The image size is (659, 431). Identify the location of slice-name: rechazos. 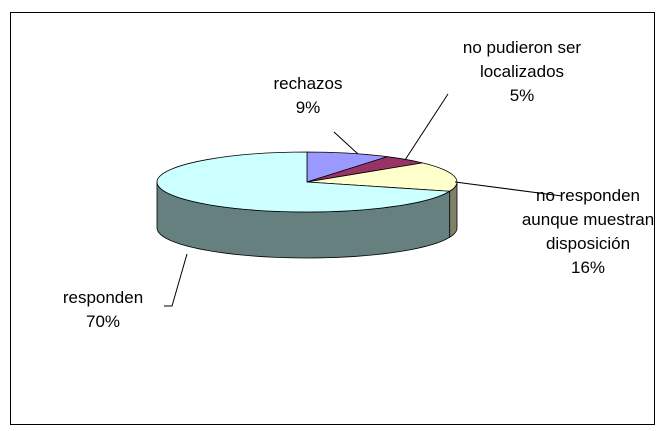
(308, 83).